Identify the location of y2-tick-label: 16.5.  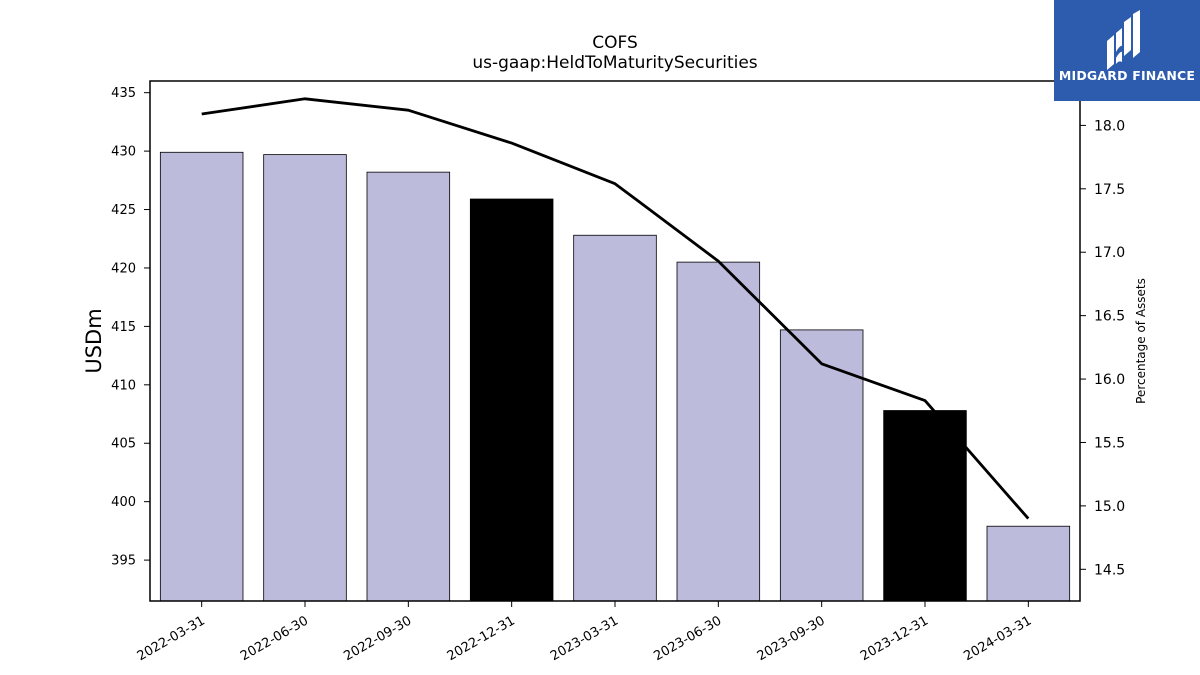
(1109, 317).